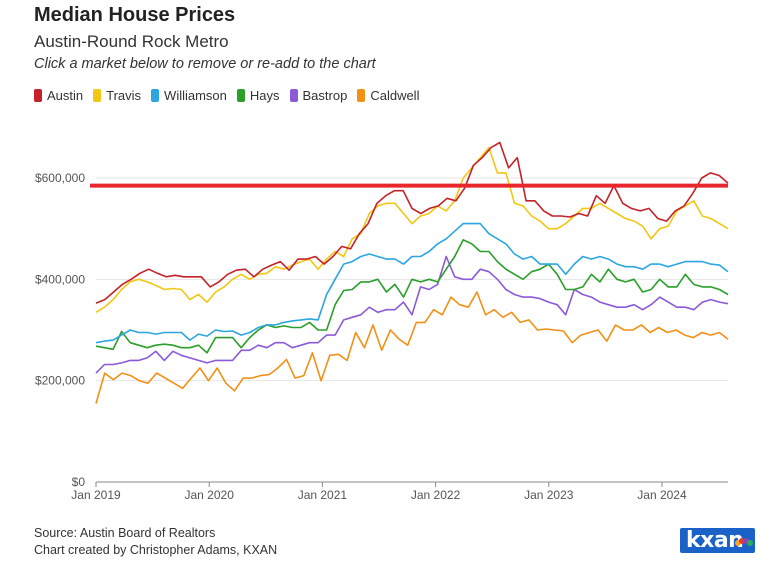 Image resolution: width=771 pixels, height=562 pixels. What do you see at coordinates (125, 533) in the screenshot?
I see `source-text: Source: Austin Board of Realtors` at bounding box center [125, 533].